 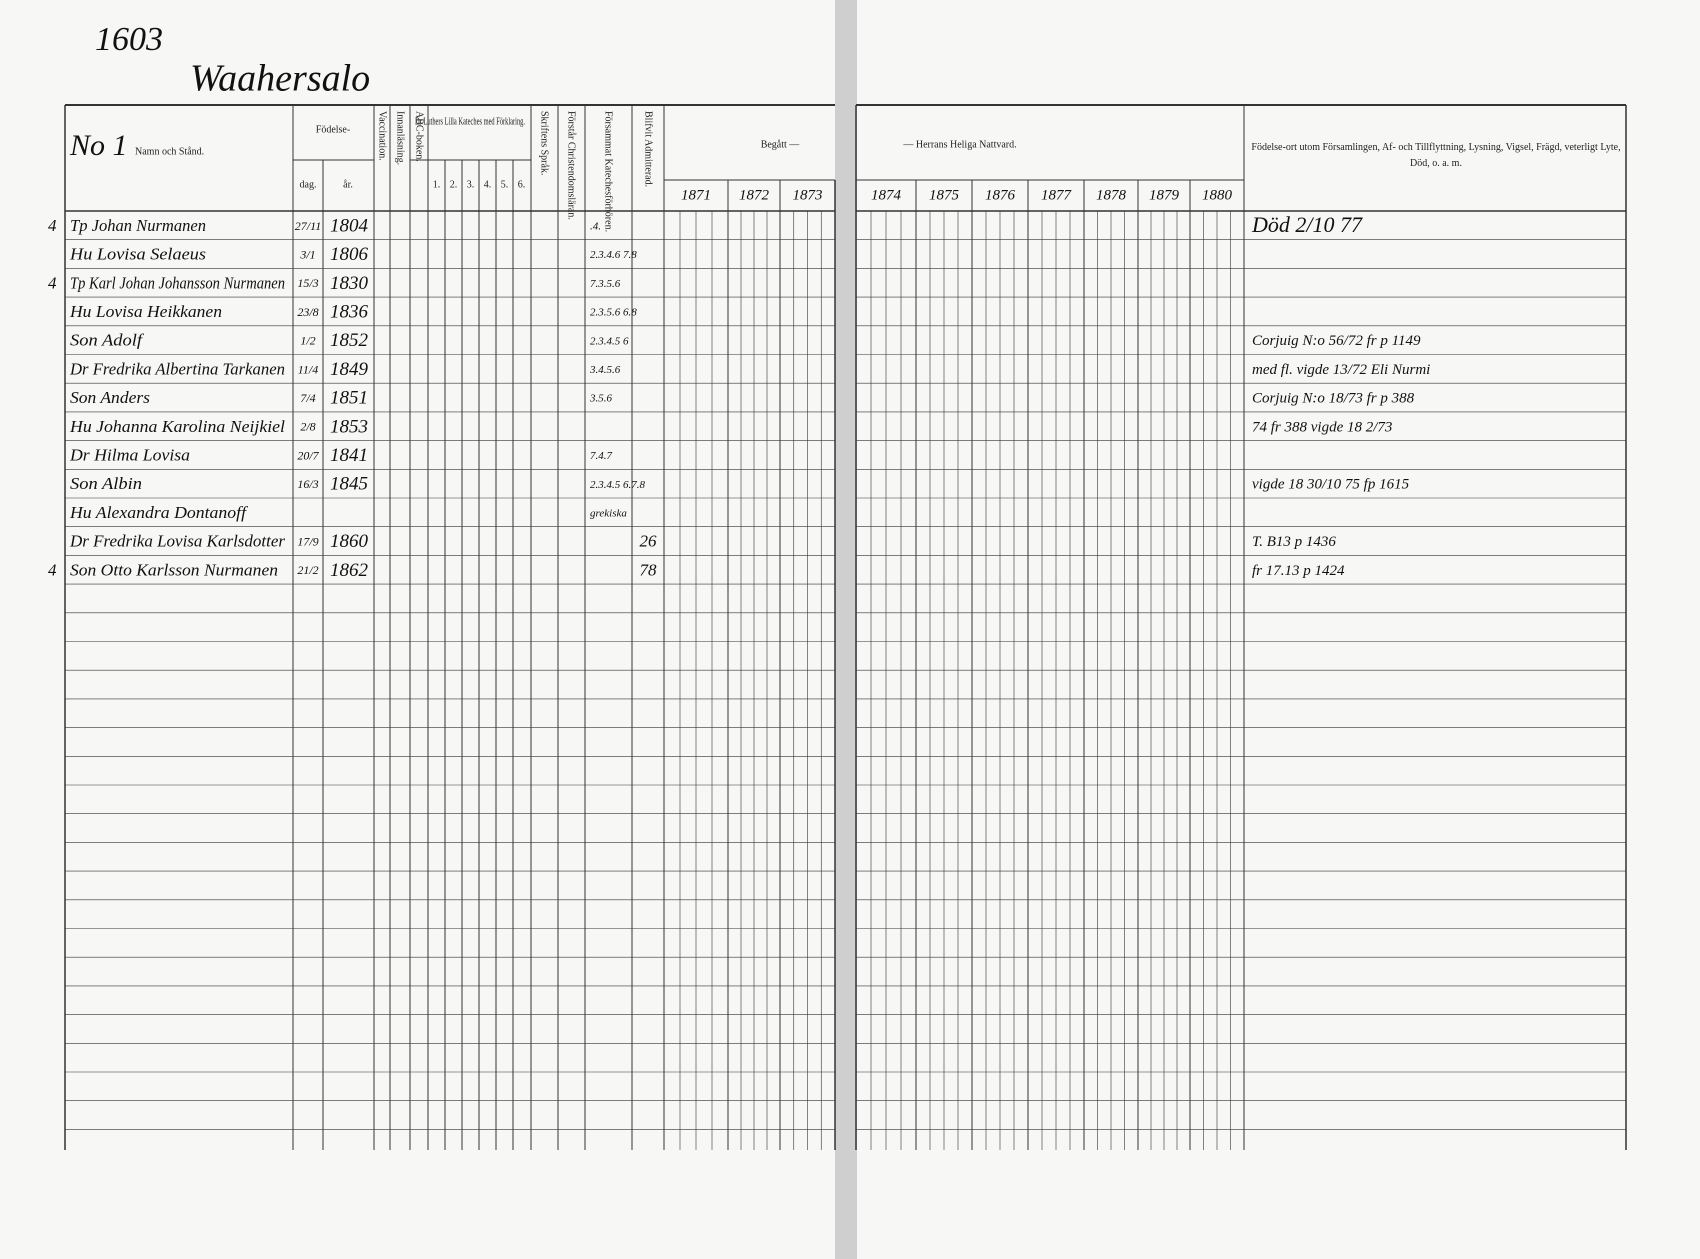 I want to click on birth-day: 11/4, so click(x=308, y=369).